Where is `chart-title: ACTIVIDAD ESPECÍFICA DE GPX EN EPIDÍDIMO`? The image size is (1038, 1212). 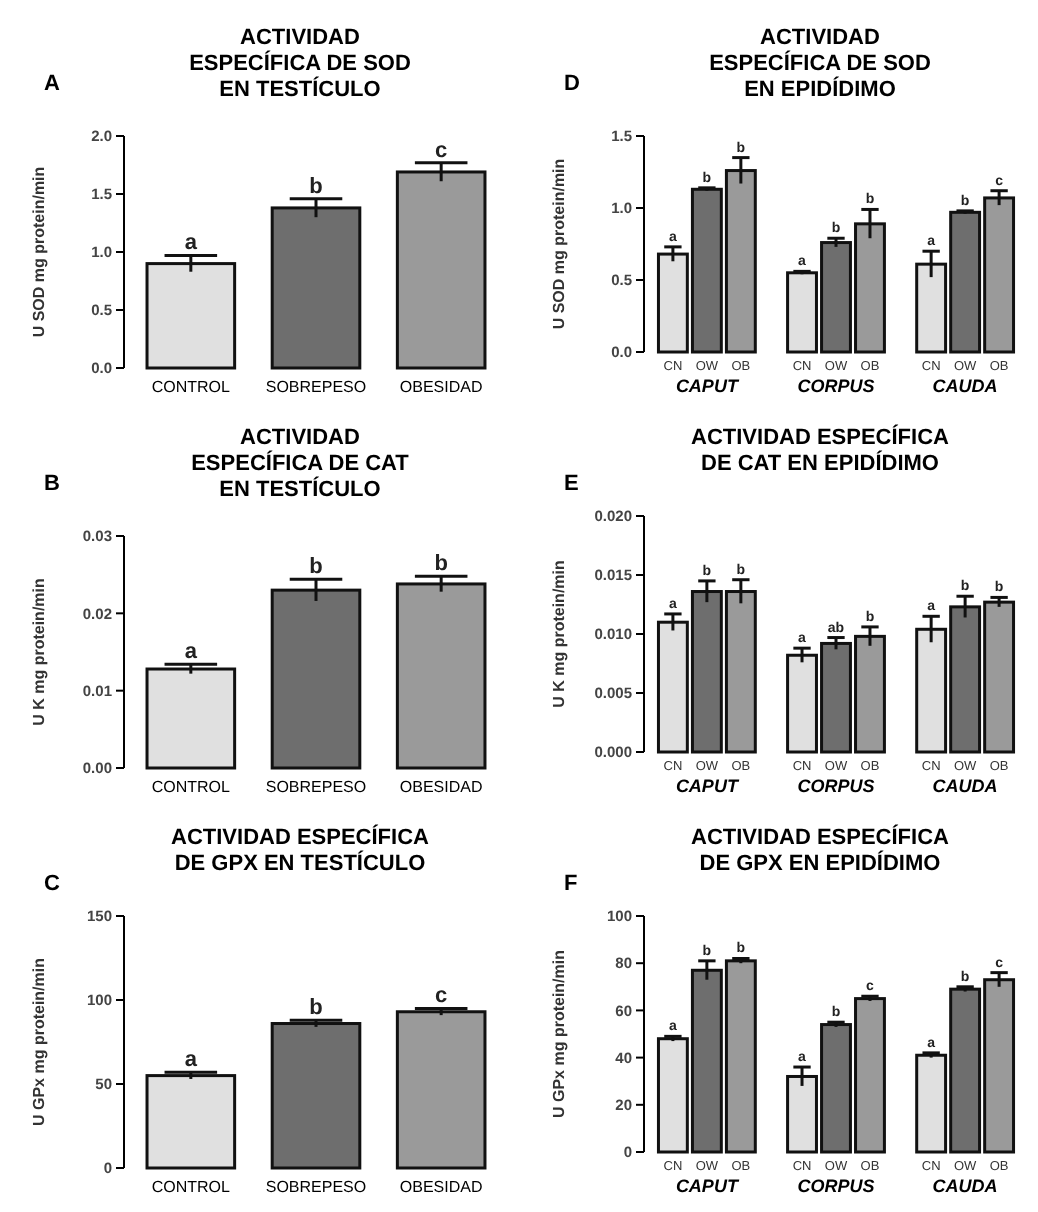
chart-title: ACTIVIDAD ESPECÍFICA DE GPX EN EPIDÍDIMO is located at coordinates (820, 850).